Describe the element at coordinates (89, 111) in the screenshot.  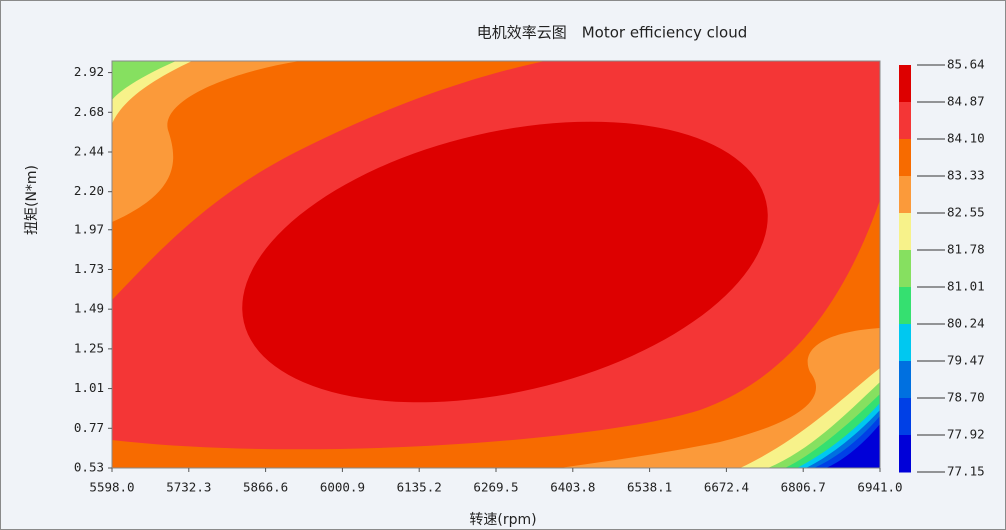
I see `y-tick-label: 2.68` at that location.